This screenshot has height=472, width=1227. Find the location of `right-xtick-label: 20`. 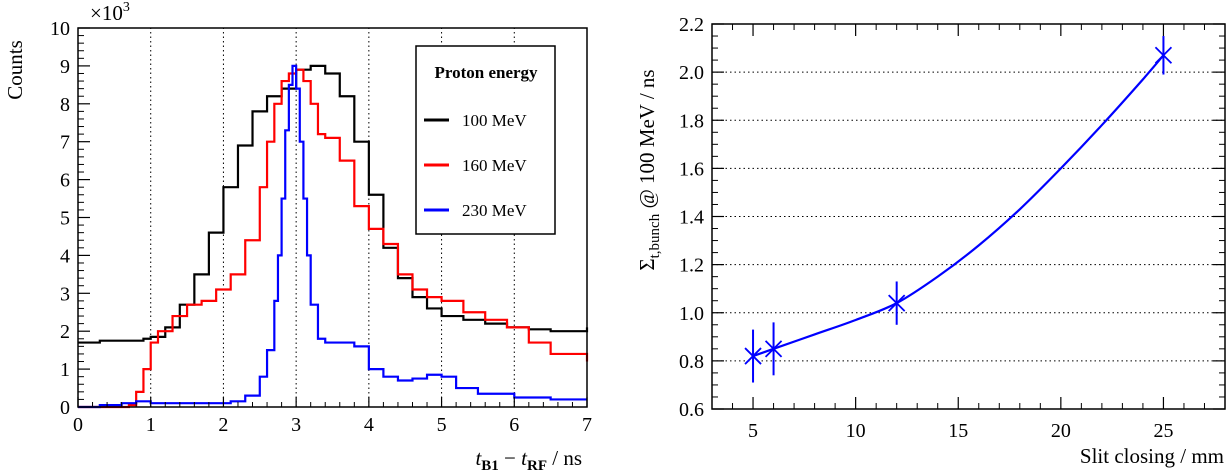

right-xtick-label: 20 is located at coordinates (1061, 431).